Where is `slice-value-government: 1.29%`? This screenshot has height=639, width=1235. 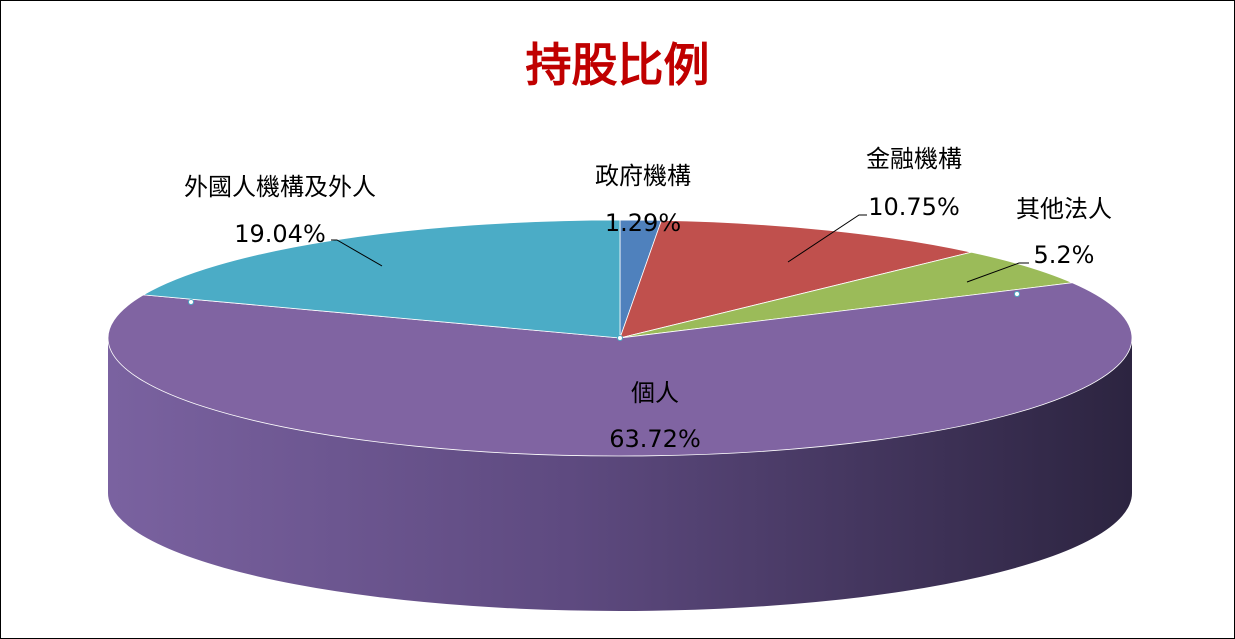
slice-value-government: 1.29% is located at coordinates (643, 223).